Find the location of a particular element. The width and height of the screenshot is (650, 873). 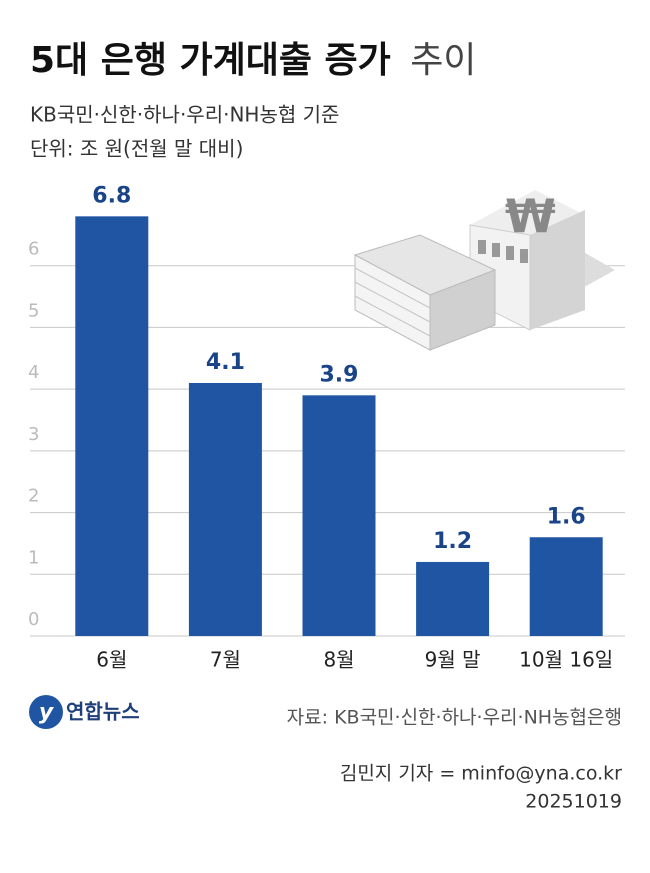

logo: y 연합뉴스 is located at coordinates (84, 712).